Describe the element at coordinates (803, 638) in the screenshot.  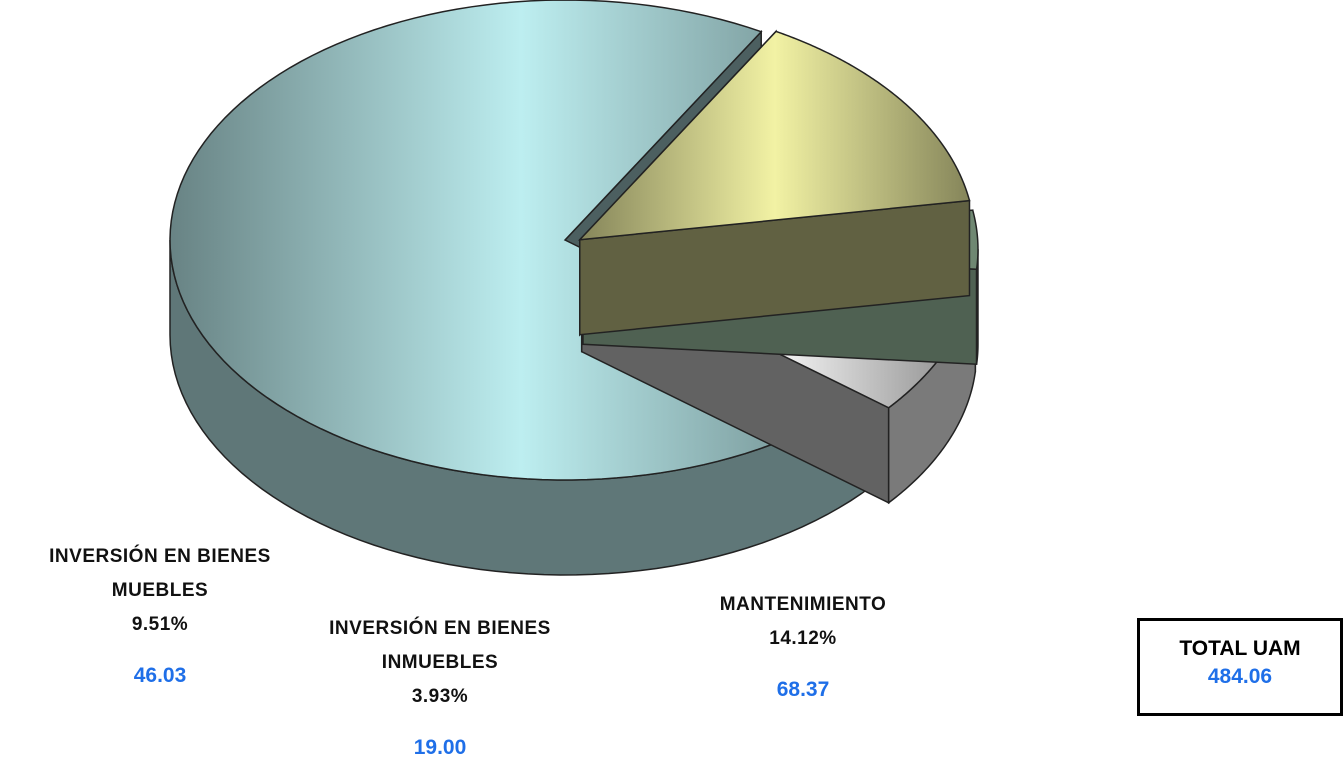
I see `slice-percent: 14.12%` at that location.